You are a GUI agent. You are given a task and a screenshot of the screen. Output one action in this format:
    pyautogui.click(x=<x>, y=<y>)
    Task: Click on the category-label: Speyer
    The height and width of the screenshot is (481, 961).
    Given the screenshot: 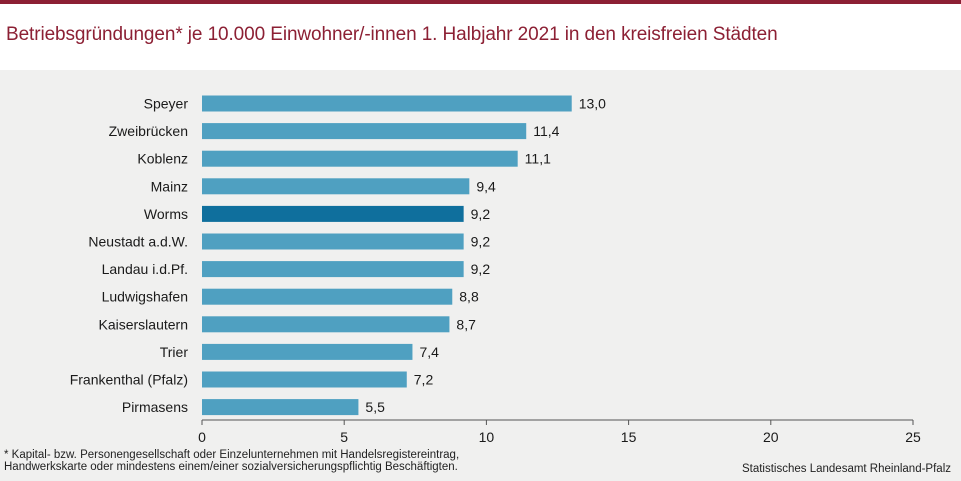 What is the action you would take?
    pyautogui.click(x=166, y=104)
    